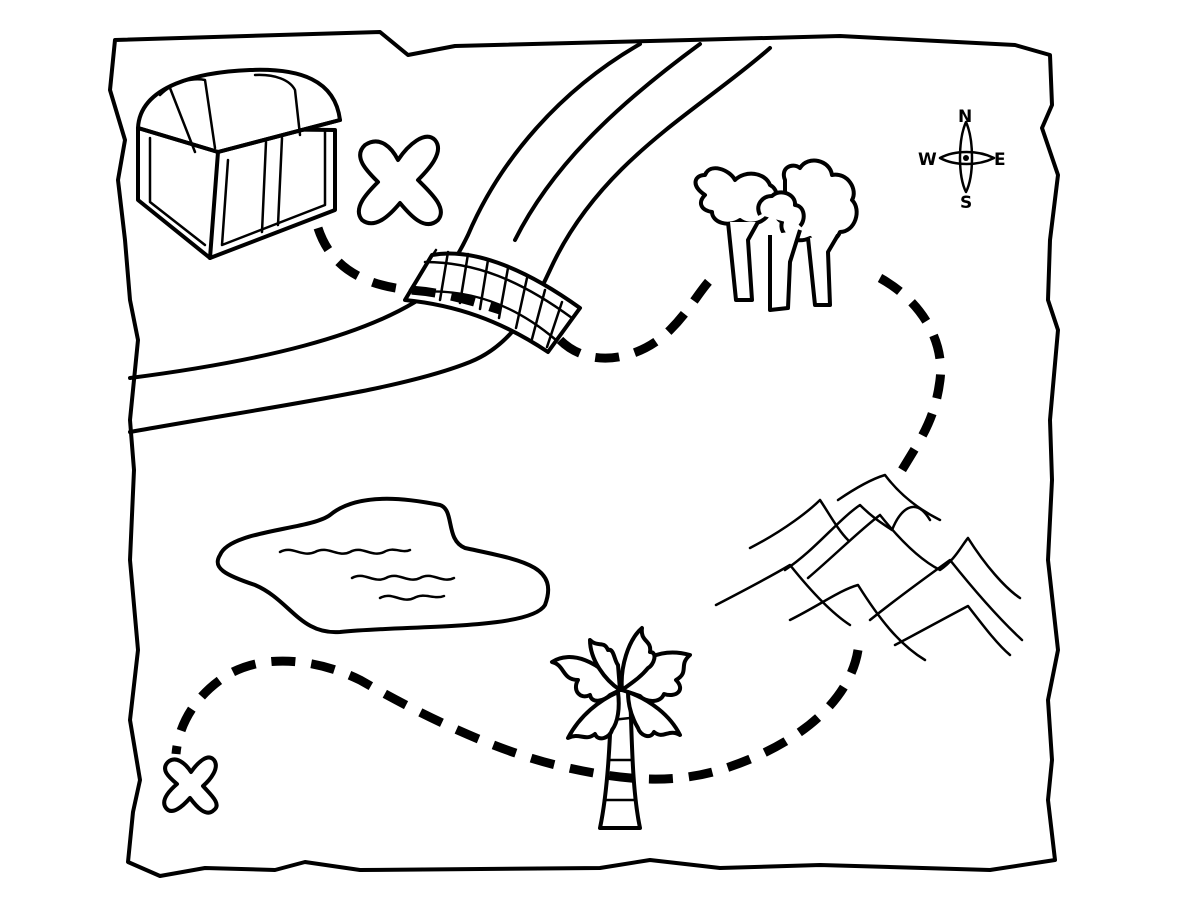 Image resolution: width=1200 pixels, height=900 pixels. I want to click on compass-rose: N S E W, so click(962, 160).